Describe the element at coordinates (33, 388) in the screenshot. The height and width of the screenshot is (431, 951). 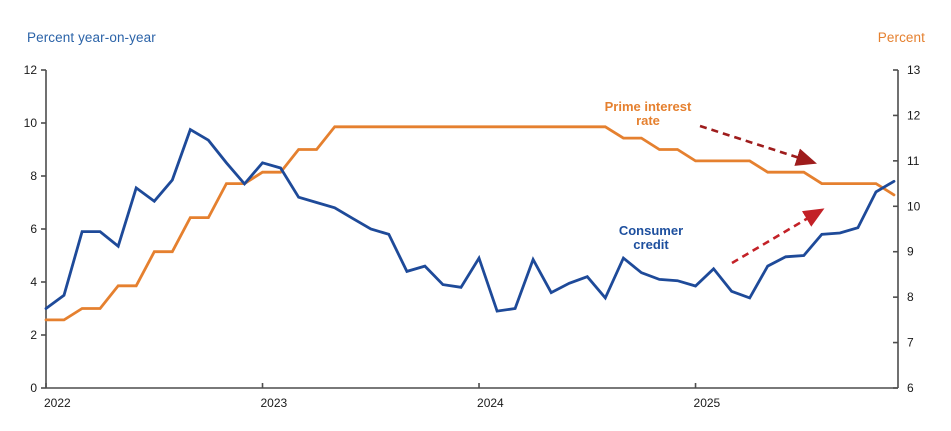
I see `svg-text: 0` at that location.